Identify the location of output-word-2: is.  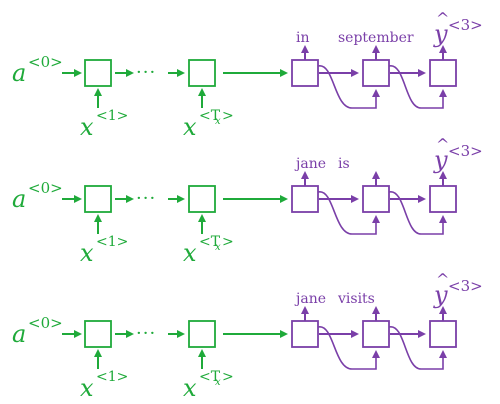
(344, 164).